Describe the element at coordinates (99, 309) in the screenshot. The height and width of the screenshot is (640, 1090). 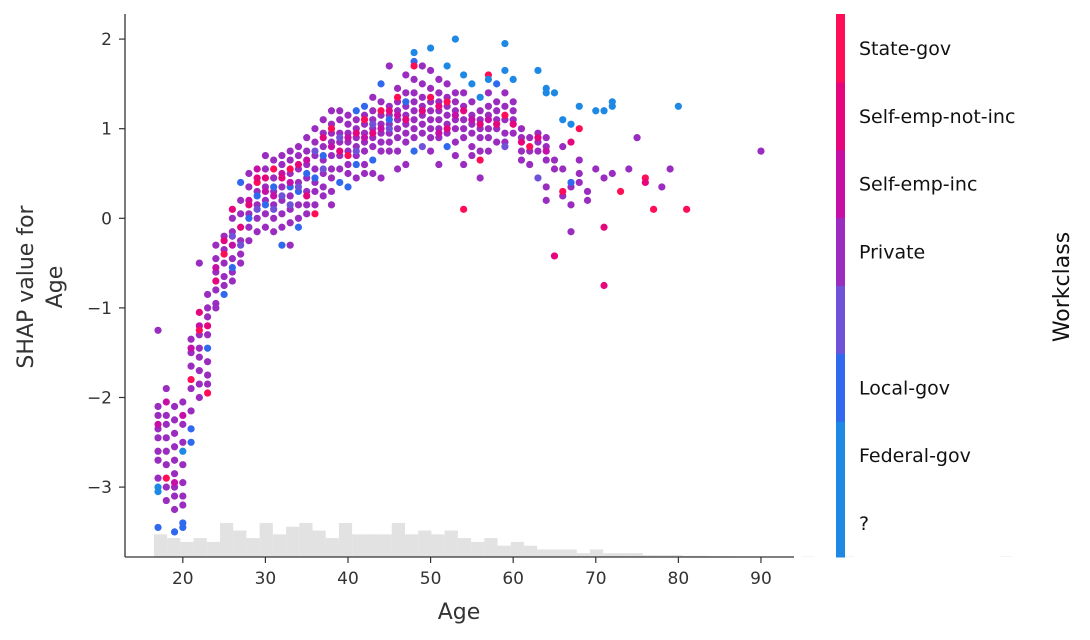
I see `y-tick-label: −1` at that location.